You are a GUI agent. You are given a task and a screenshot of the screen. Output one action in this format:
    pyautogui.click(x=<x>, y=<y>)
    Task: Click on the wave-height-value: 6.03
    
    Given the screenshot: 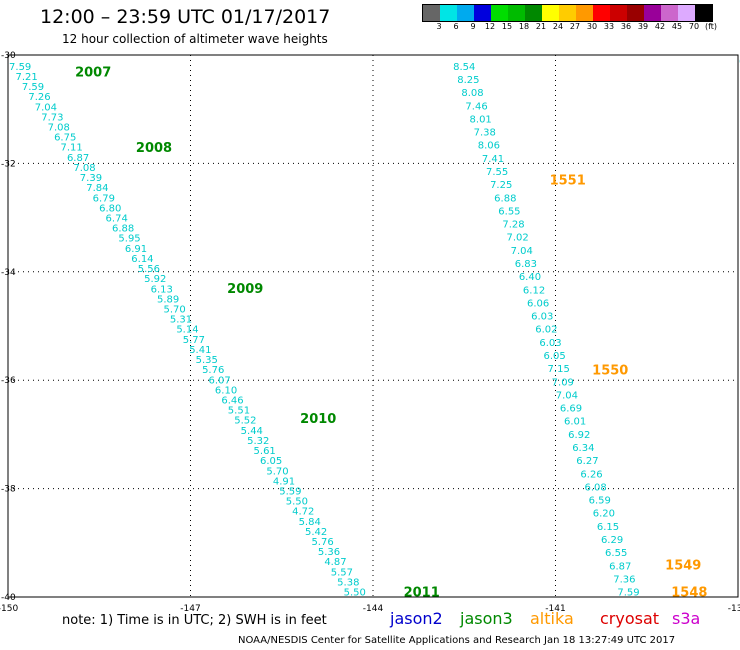 What is the action you would take?
    pyautogui.click(x=542, y=317)
    